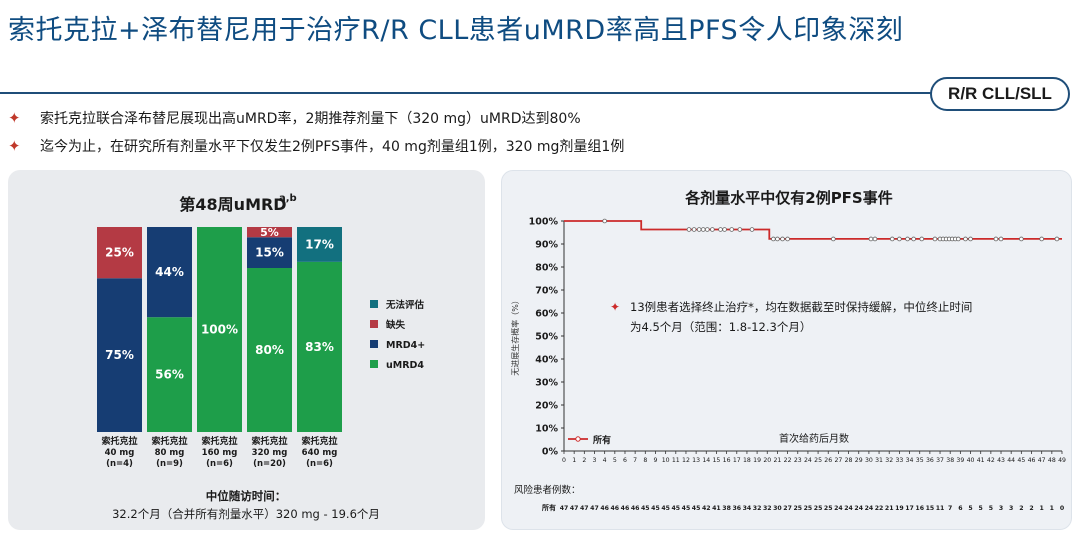 This screenshot has height=536, width=1080. What do you see at coordinates (1032, 460) in the screenshot?
I see `km-x-tick-label: 46` at bounding box center [1032, 460].